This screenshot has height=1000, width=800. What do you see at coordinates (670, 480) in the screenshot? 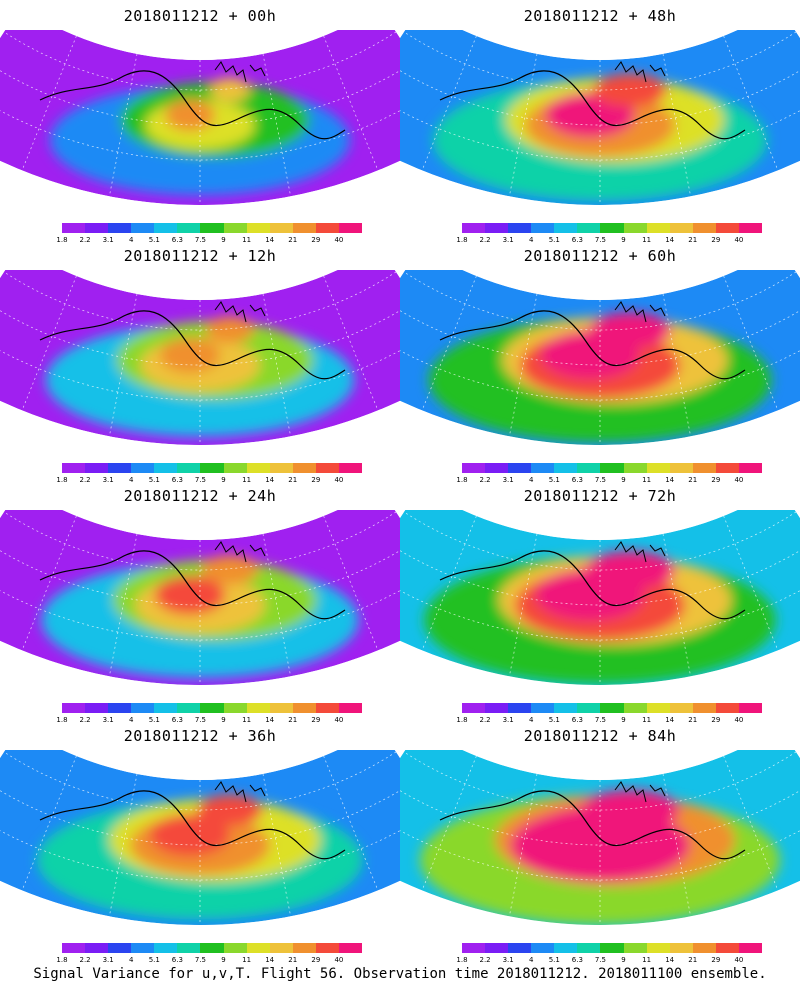
I see `colorbar-tick-label: 14` at bounding box center [670, 480].